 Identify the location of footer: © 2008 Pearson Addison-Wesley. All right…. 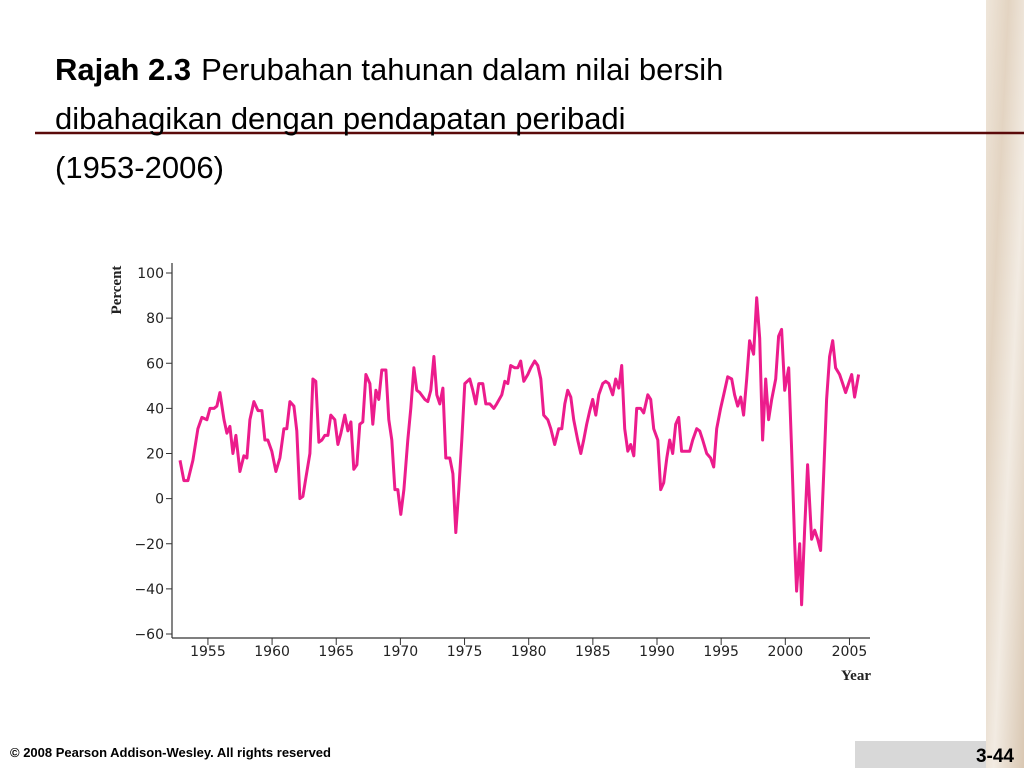
(170, 752).